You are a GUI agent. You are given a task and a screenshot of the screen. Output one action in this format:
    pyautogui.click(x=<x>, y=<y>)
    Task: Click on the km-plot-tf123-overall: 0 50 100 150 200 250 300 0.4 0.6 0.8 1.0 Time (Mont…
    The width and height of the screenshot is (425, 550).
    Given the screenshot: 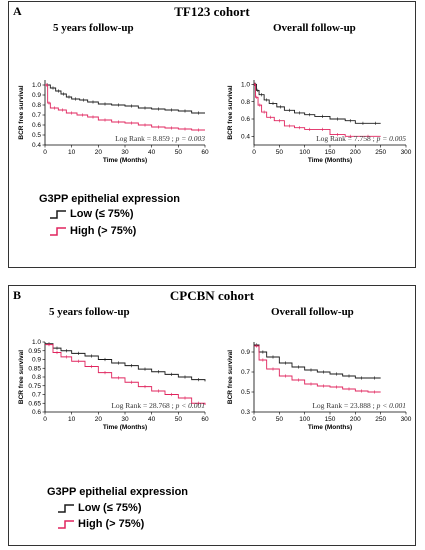 What is the action you would take?
    pyautogui.click(x=319, y=122)
    